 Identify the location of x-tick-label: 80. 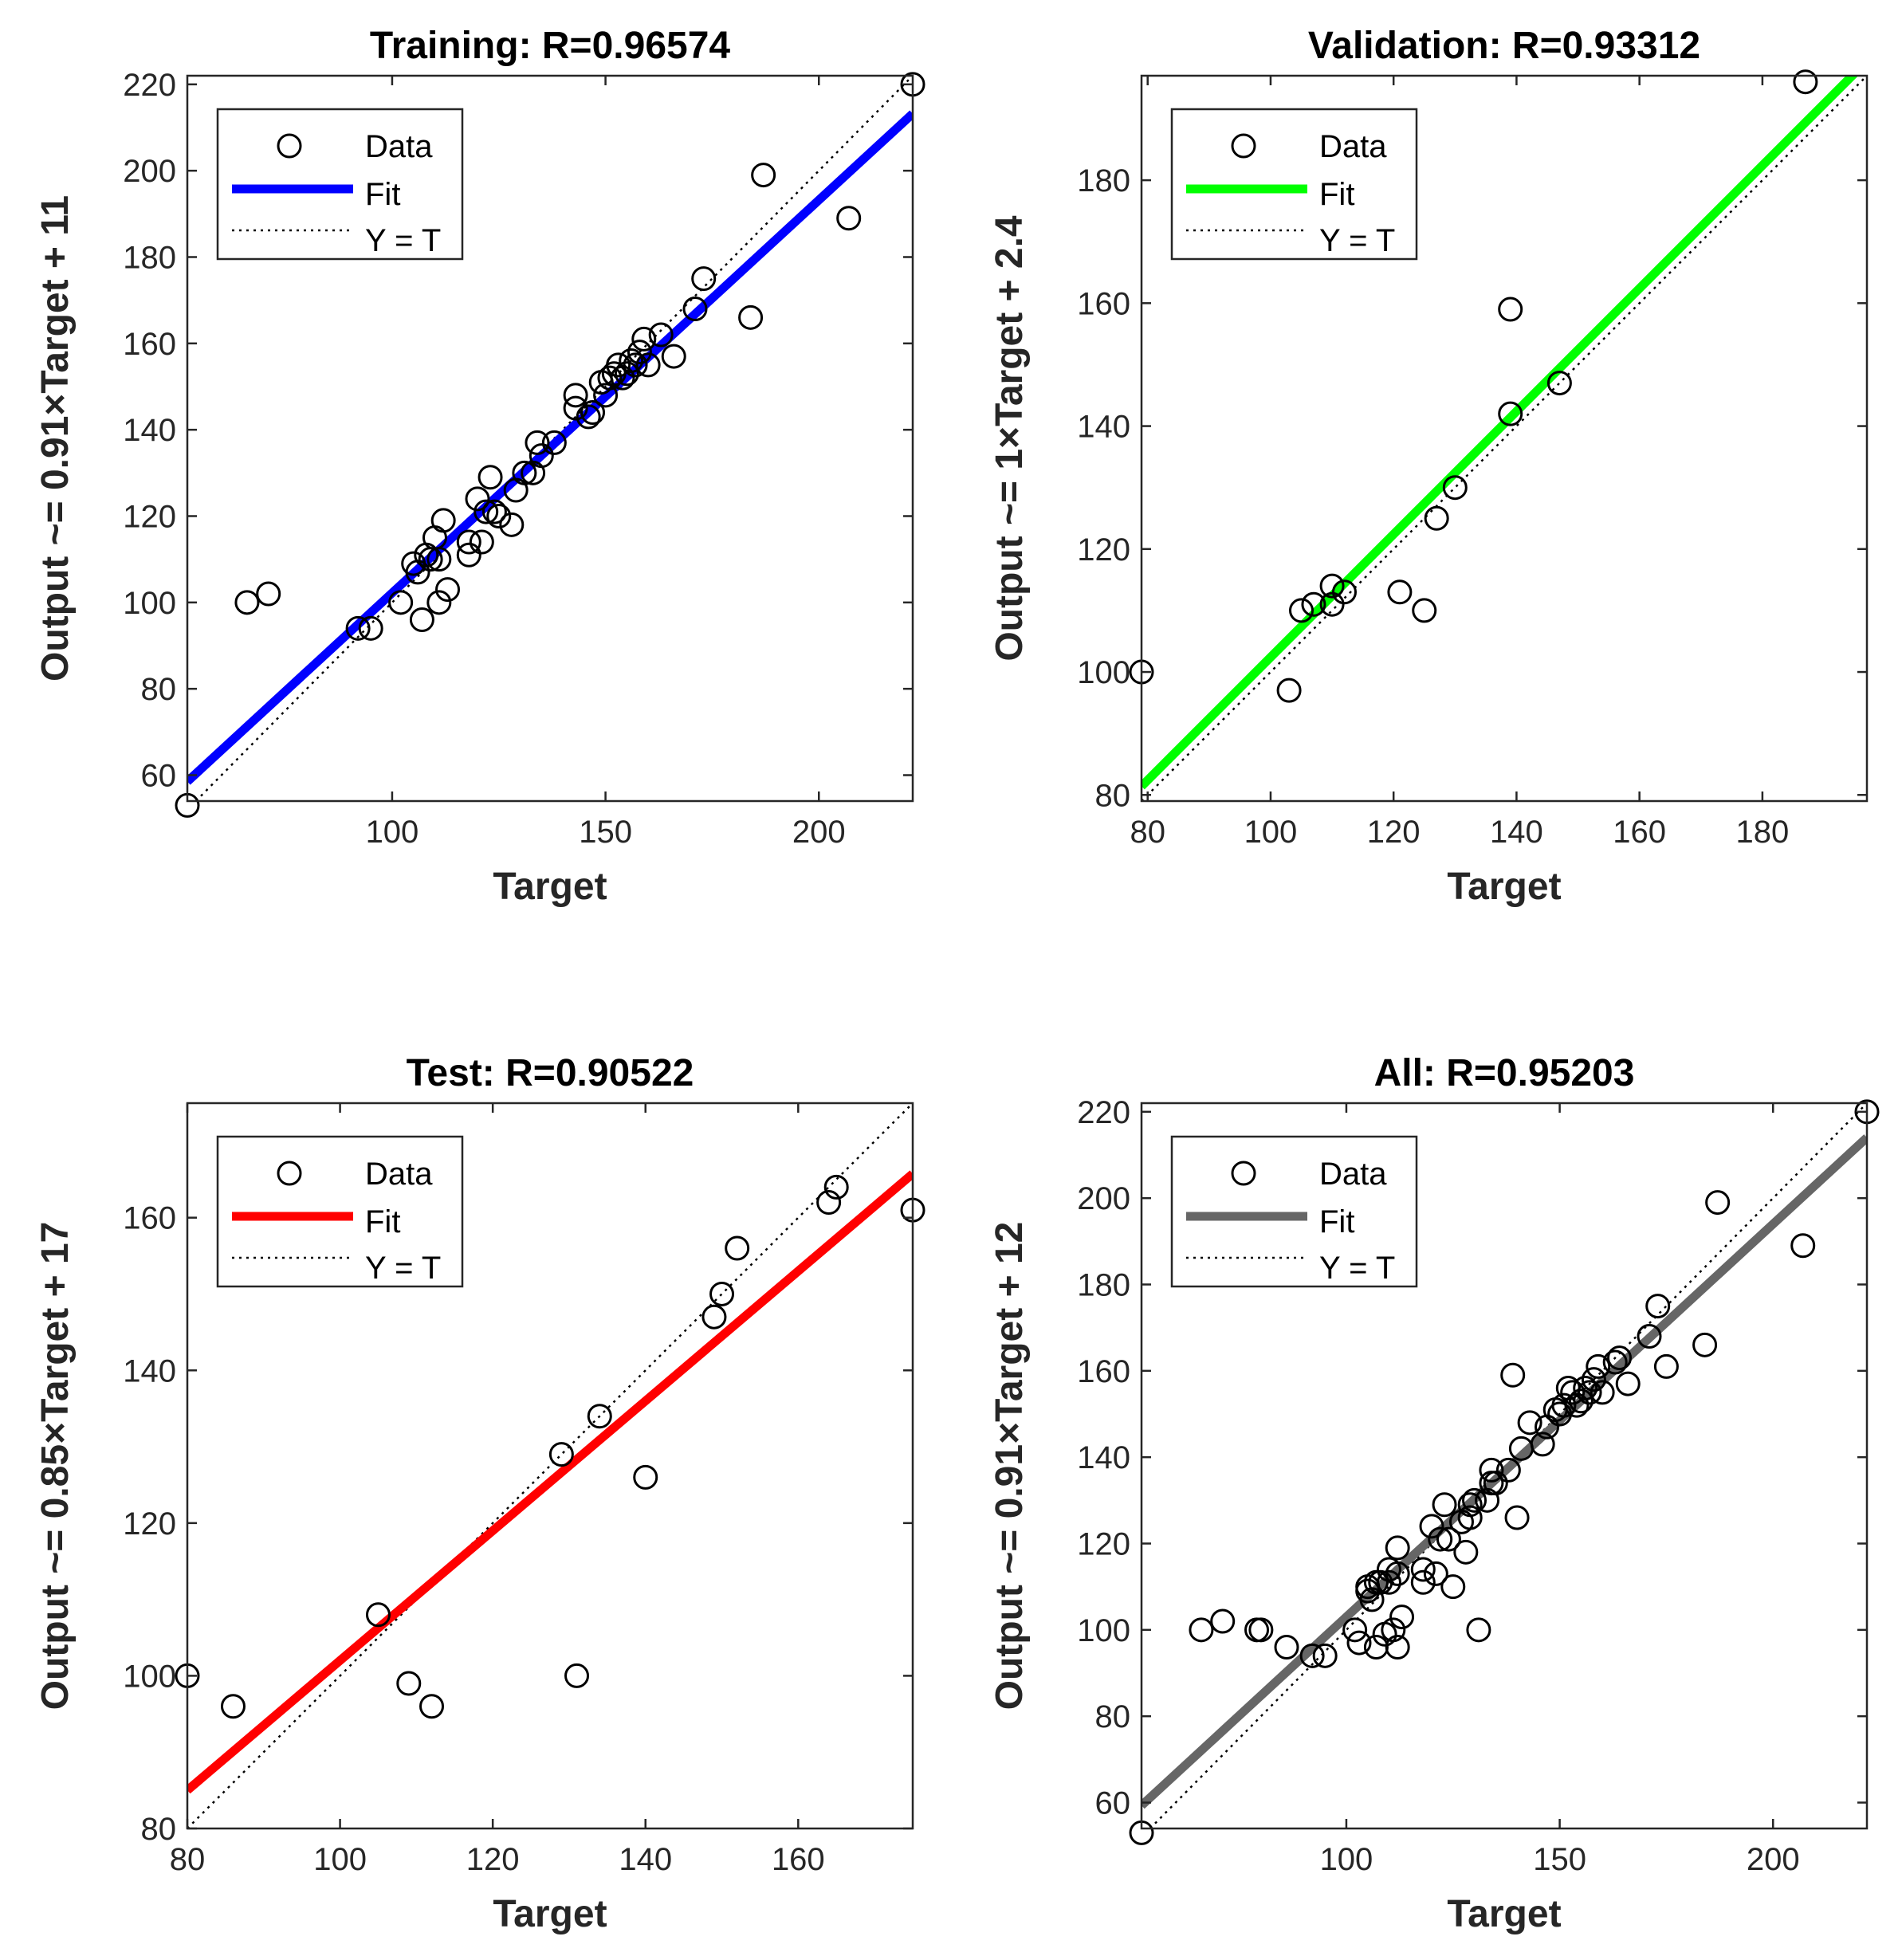
(188, 1860).